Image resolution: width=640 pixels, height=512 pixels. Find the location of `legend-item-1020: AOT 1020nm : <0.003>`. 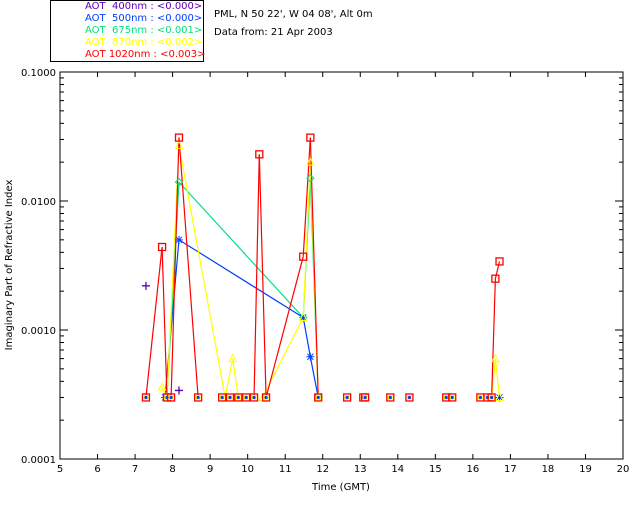

legend-item-1020: AOT 1020nm : <0.003> is located at coordinates (145, 54).